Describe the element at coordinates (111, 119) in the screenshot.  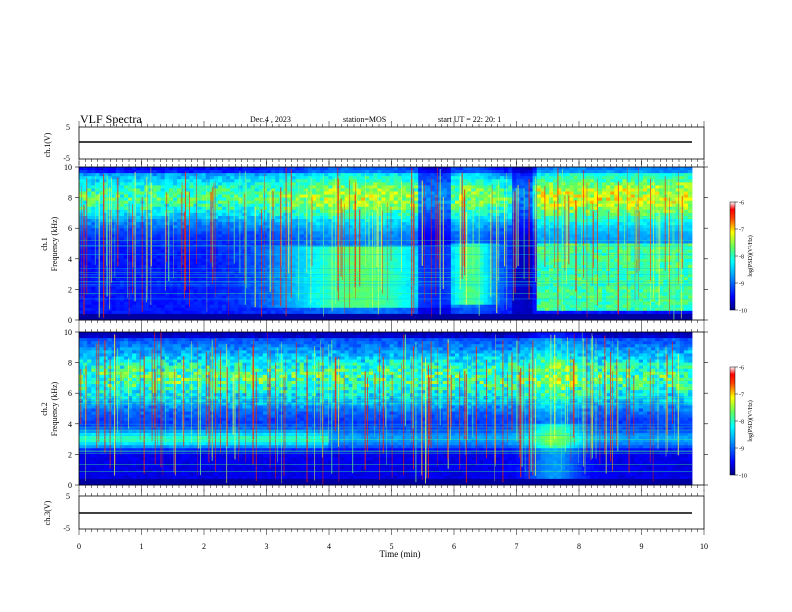
I see `figure-title: VLF Spectra` at that location.